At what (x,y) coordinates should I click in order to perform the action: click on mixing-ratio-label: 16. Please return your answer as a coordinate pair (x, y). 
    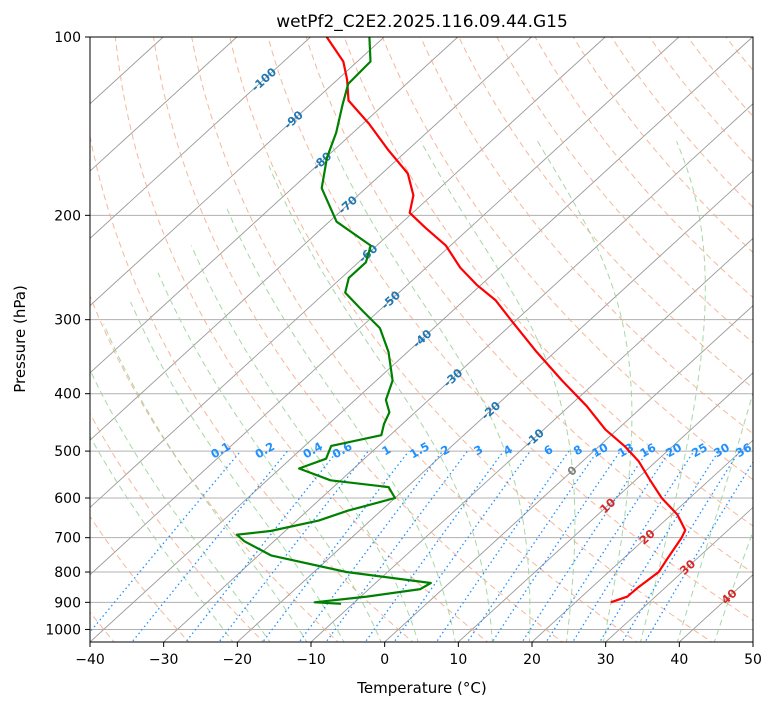
    Looking at the image, I should click on (647, 450).